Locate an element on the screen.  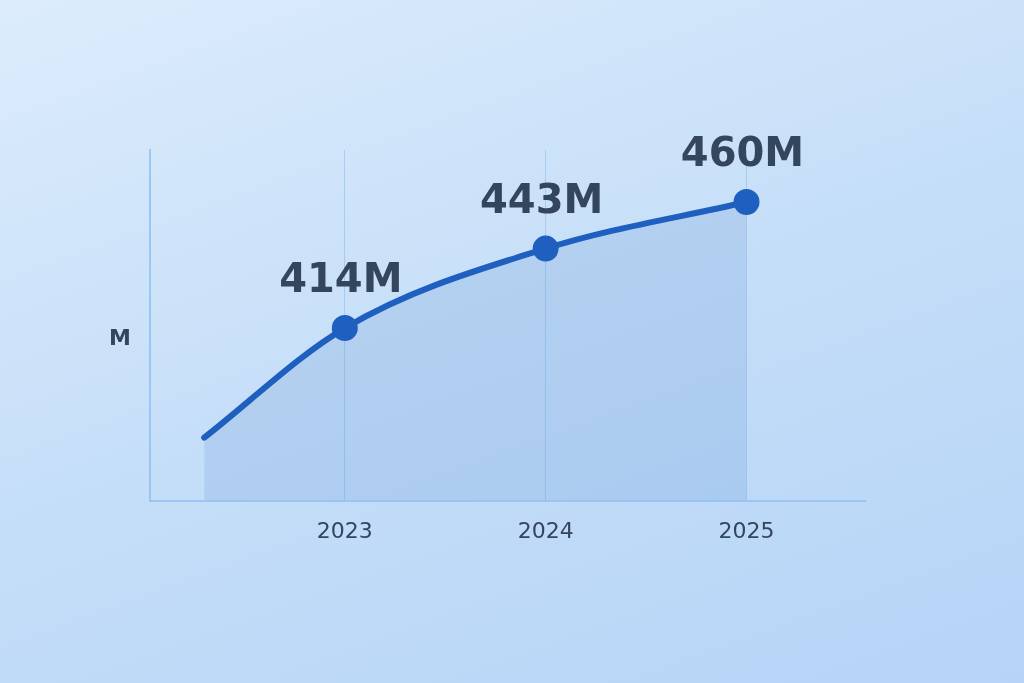
x-tick-label: 2023 is located at coordinates (344, 530).